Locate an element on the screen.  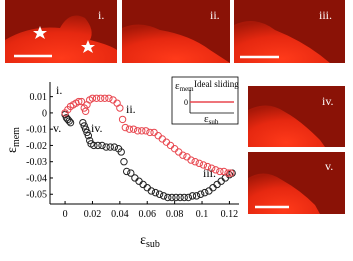
y-tick-label: 0 is located at coordinates (44, 113).